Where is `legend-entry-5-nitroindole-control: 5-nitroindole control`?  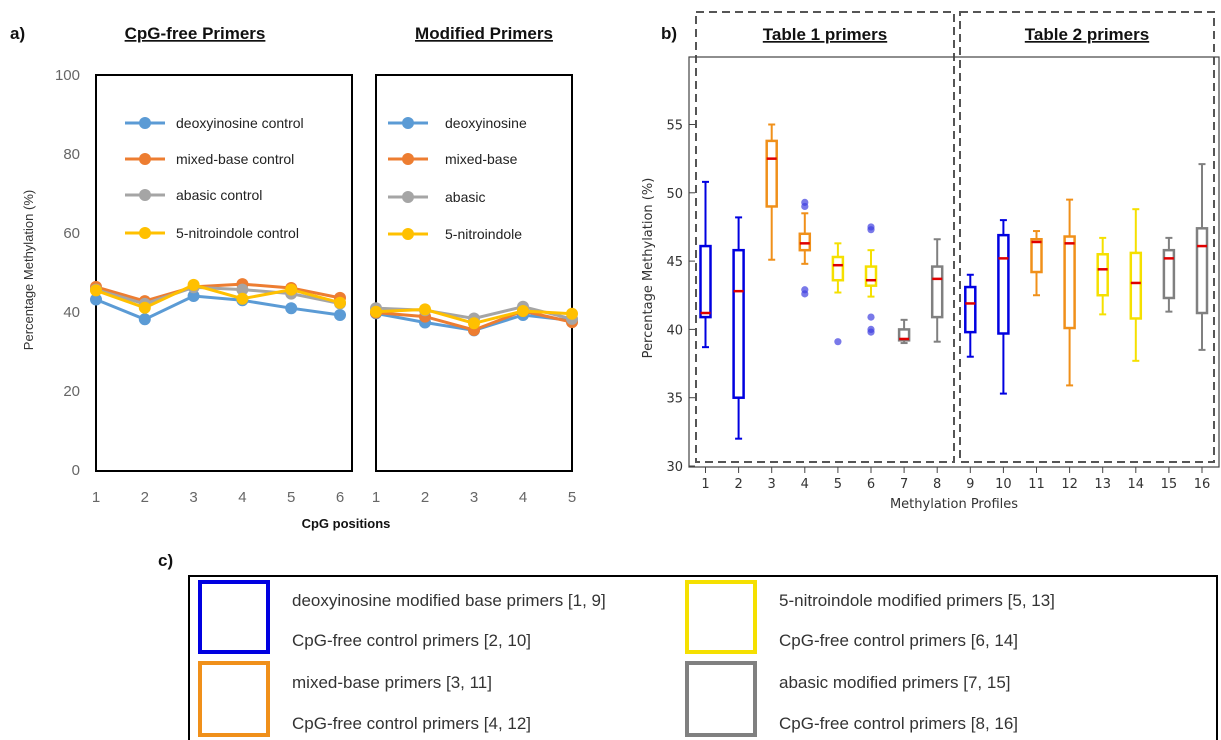 legend-entry-5-nitroindole-control: 5-nitroindole control is located at coordinates (212, 233).